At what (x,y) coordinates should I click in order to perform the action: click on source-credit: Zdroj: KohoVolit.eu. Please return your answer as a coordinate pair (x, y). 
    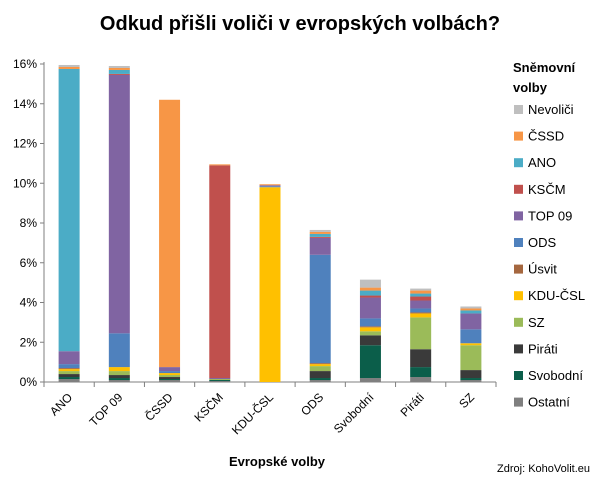
    Looking at the image, I should click on (543, 469).